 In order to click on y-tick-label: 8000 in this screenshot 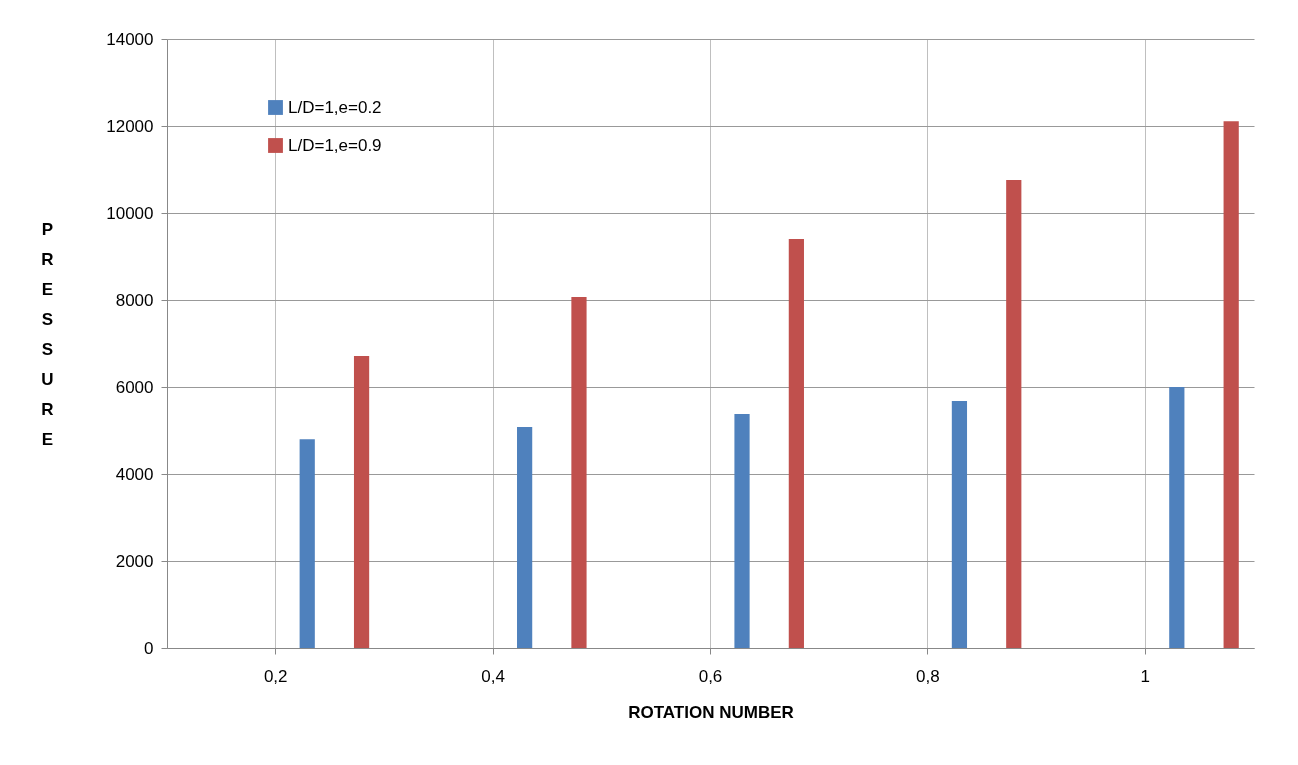, I will do `click(134, 300)`.